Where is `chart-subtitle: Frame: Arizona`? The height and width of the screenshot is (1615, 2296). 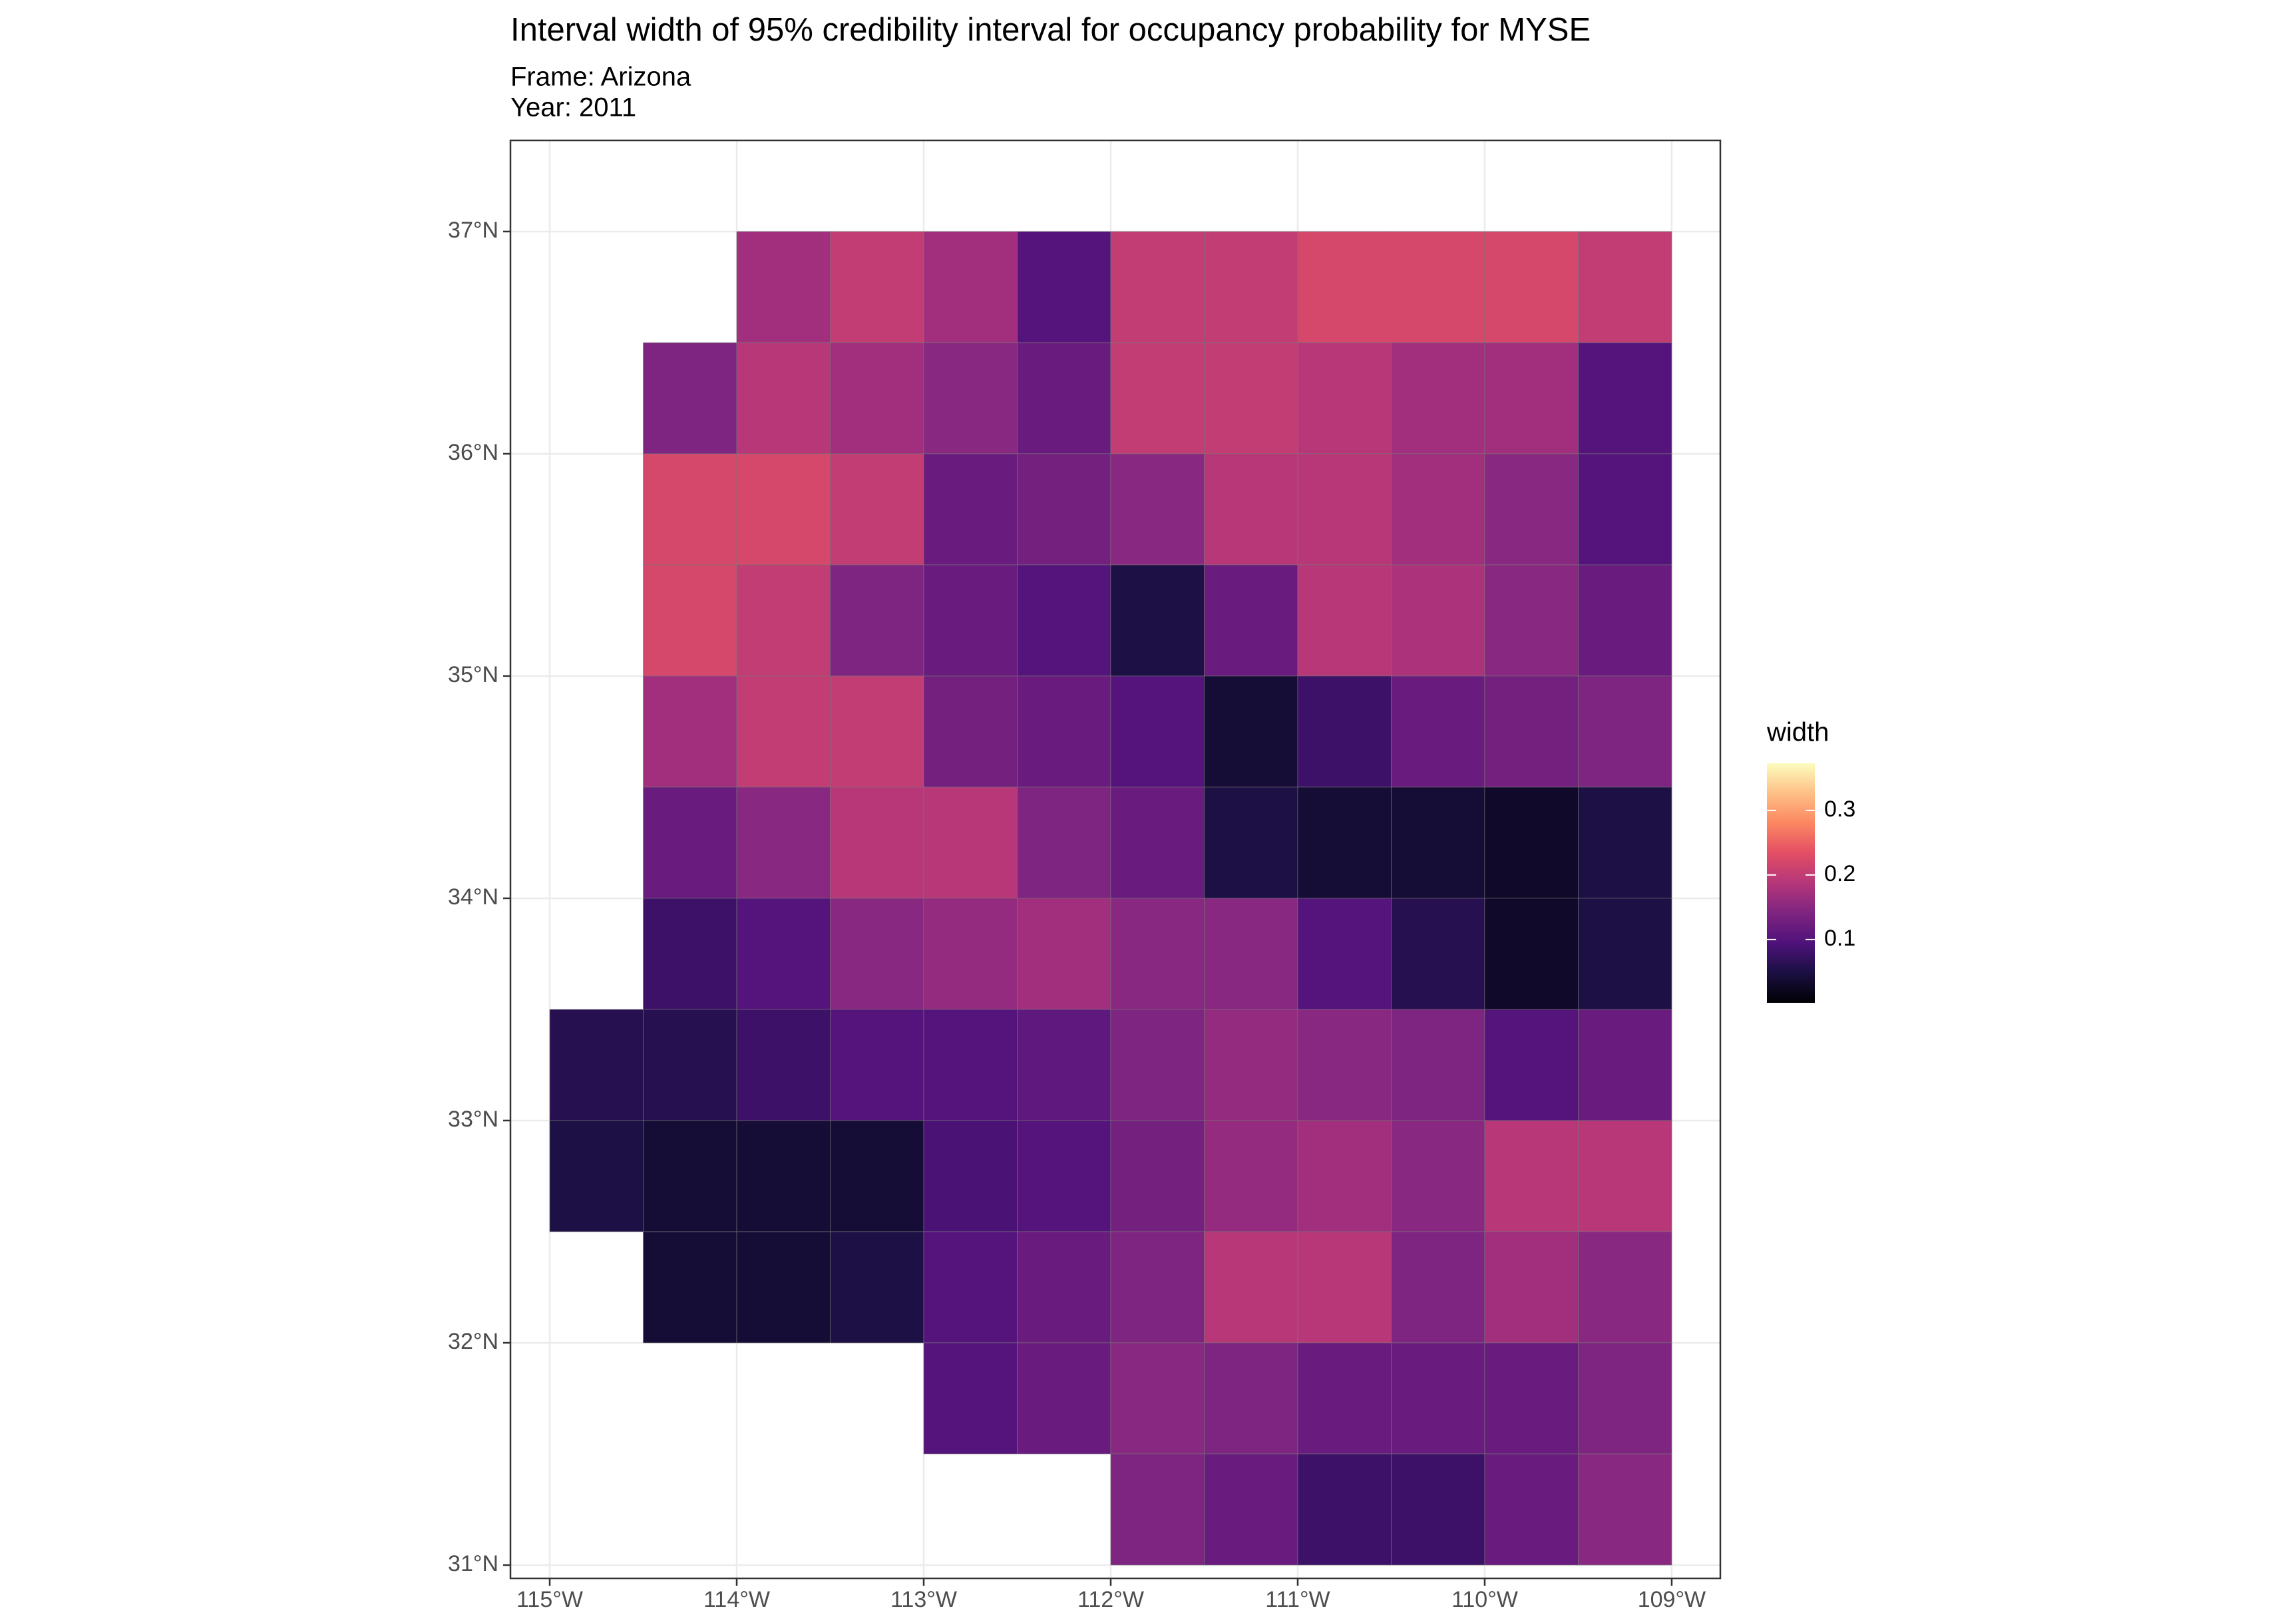
chart-subtitle: Frame: Arizona is located at coordinates (600, 77).